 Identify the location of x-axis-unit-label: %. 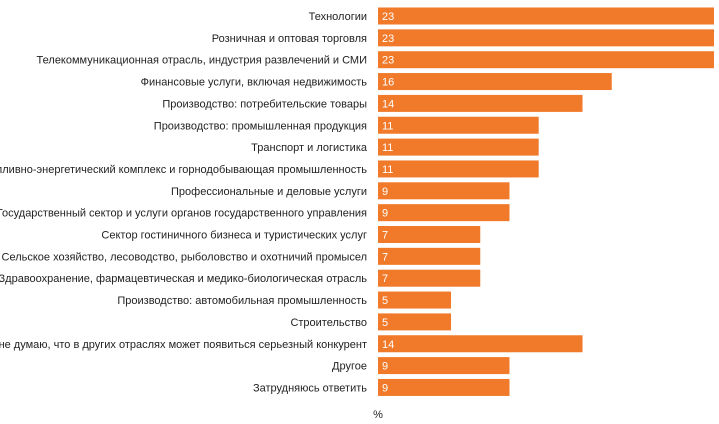
(378, 415).